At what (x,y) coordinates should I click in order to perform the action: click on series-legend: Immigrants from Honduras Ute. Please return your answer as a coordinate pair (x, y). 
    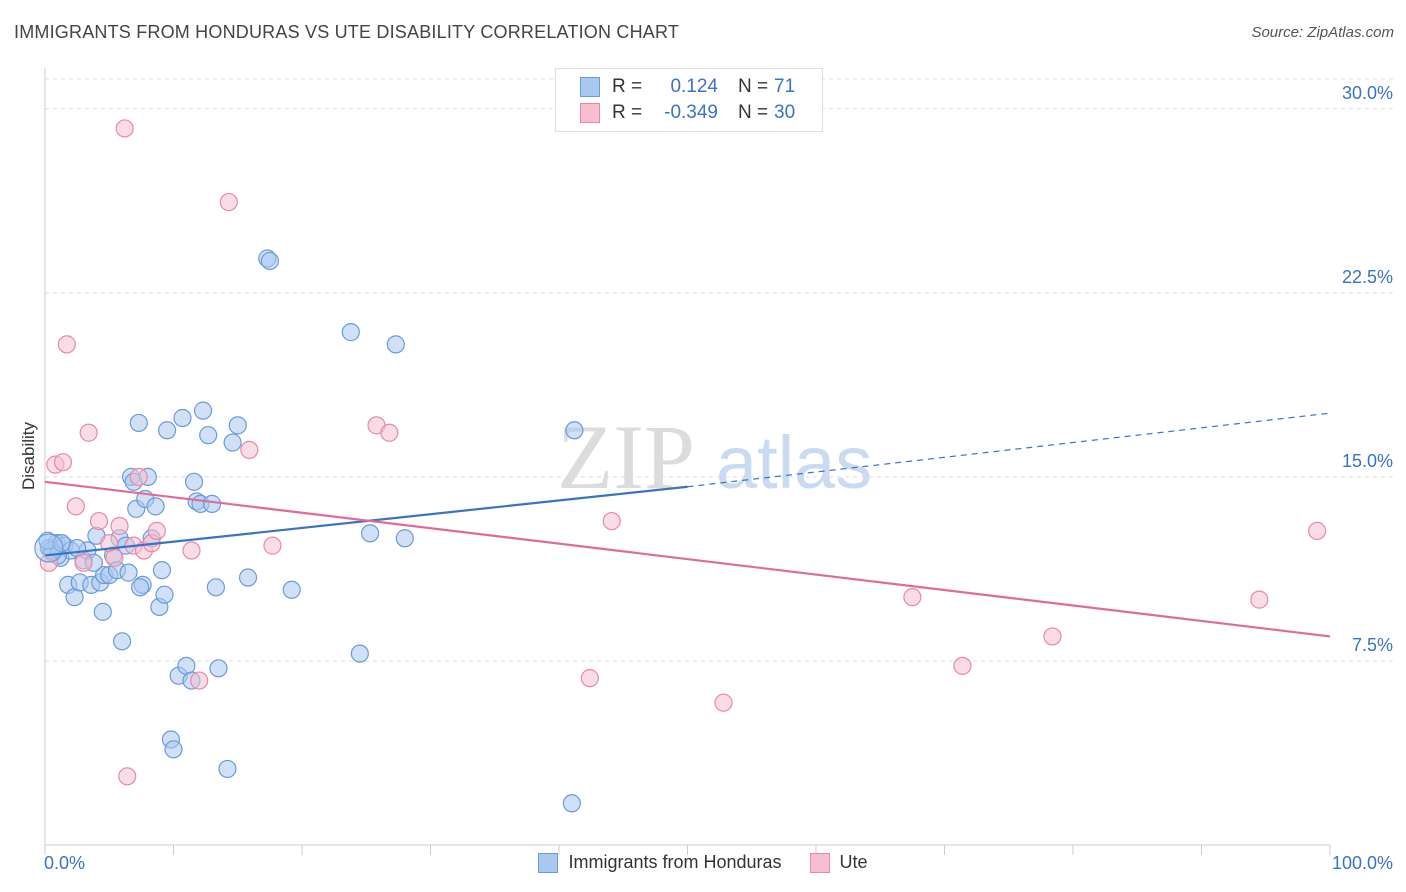
    Looking at the image, I should click on (703, 862).